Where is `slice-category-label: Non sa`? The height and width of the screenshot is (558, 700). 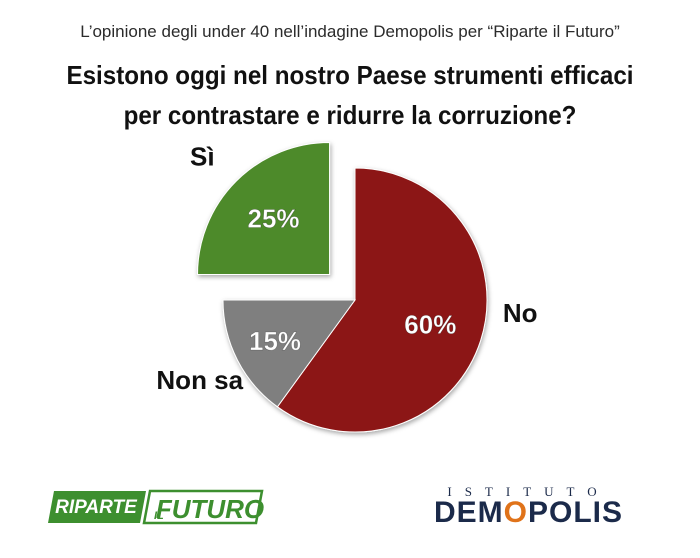
slice-category-label: Non sa is located at coordinates (199, 380).